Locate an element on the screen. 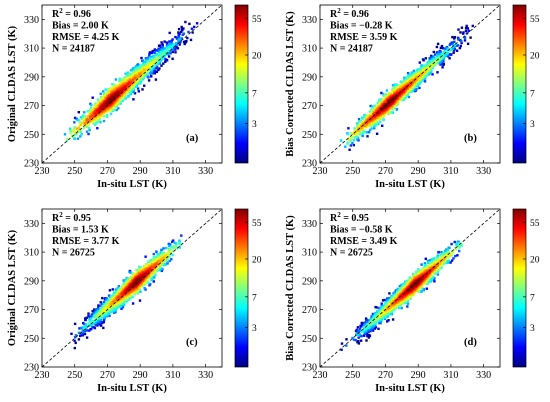  panel-label: (b) is located at coordinates (470, 138).